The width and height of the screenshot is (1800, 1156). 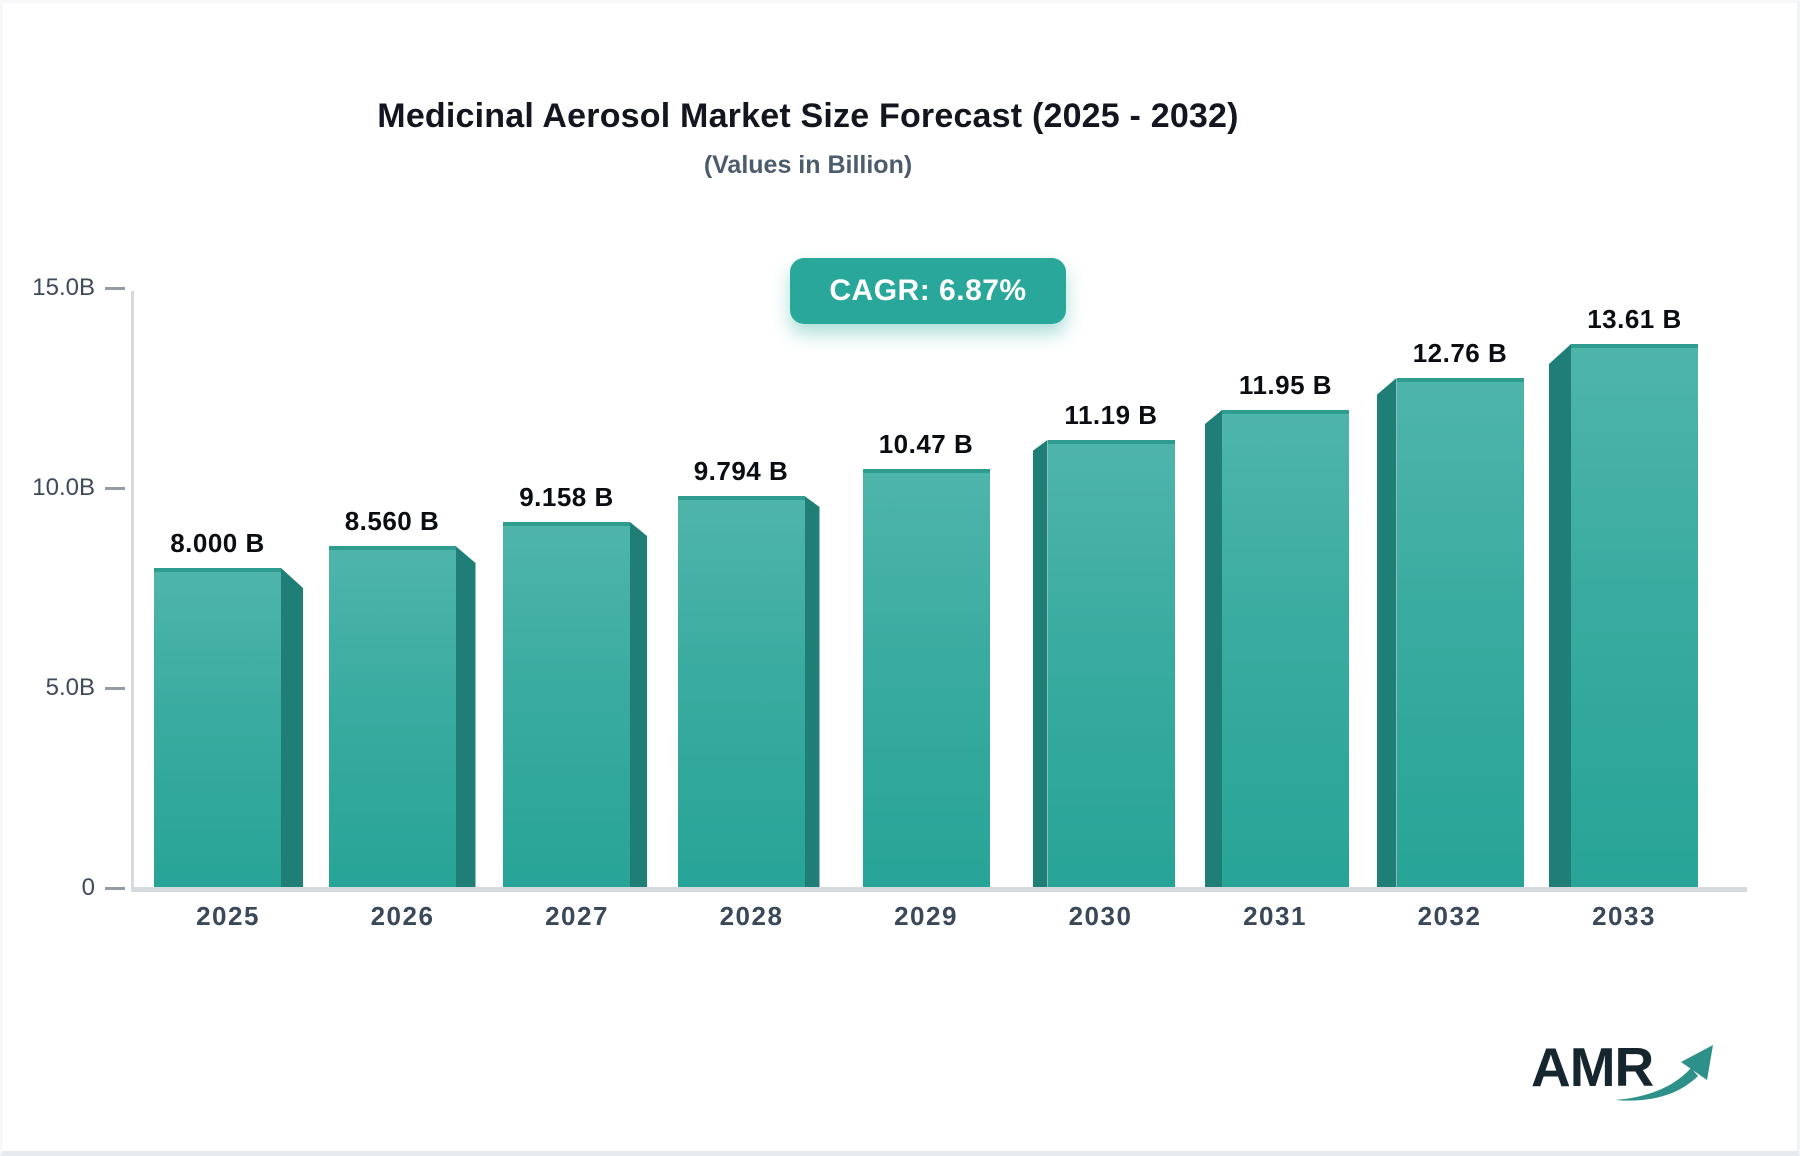 I want to click on y-axis-line, so click(x=132, y=590).